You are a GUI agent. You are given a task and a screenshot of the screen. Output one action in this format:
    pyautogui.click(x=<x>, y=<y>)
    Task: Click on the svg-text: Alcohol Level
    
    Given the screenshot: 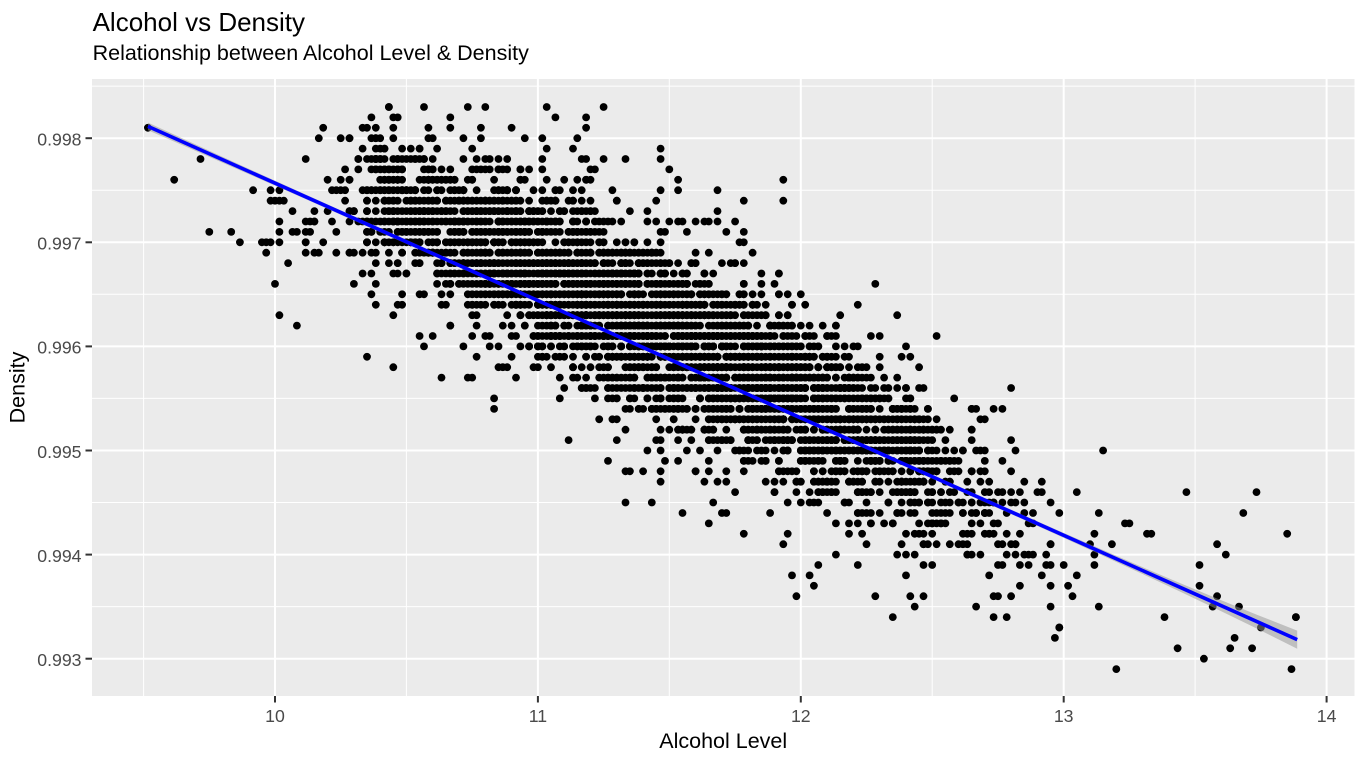 What is the action you would take?
    pyautogui.click(x=723, y=741)
    